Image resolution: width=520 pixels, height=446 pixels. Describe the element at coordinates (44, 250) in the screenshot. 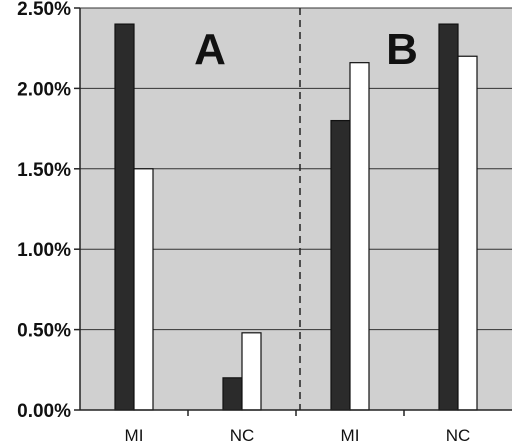

I see `y-tick-label: 1.00%` at that location.